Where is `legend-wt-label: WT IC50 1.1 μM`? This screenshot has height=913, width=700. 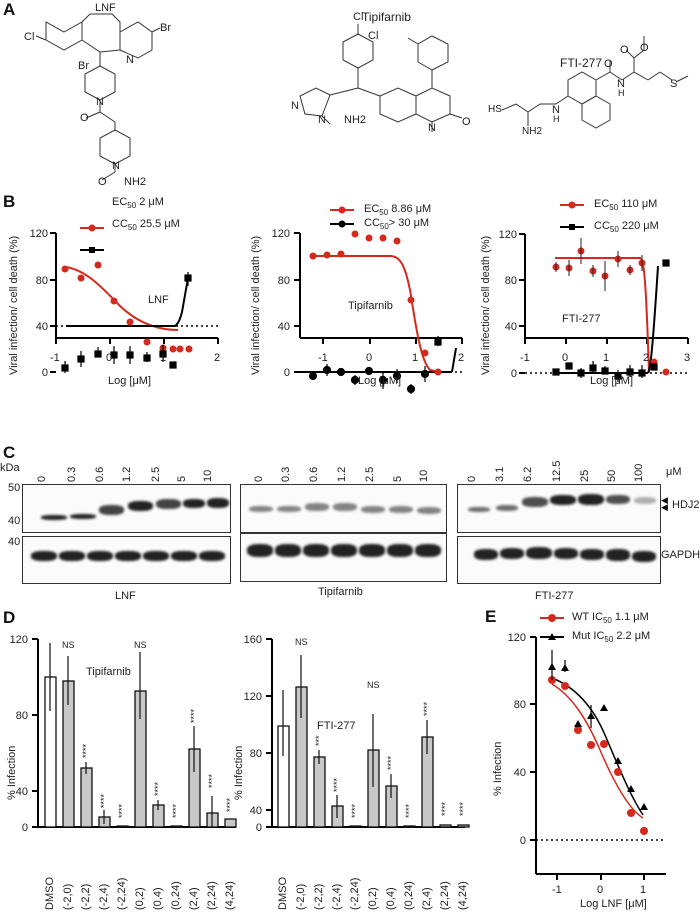
legend-wt-label: WT IC50 1.1 μM is located at coordinates (610, 618).